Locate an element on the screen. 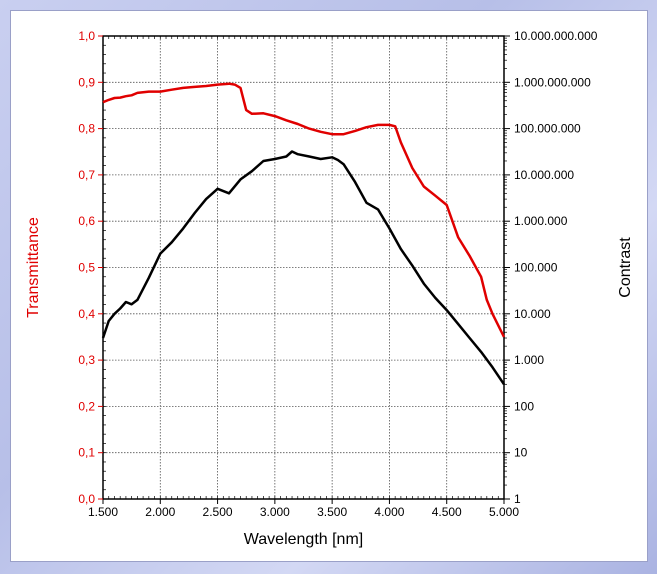  x-tick-label: 4.000 is located at coordinates (389, 512).